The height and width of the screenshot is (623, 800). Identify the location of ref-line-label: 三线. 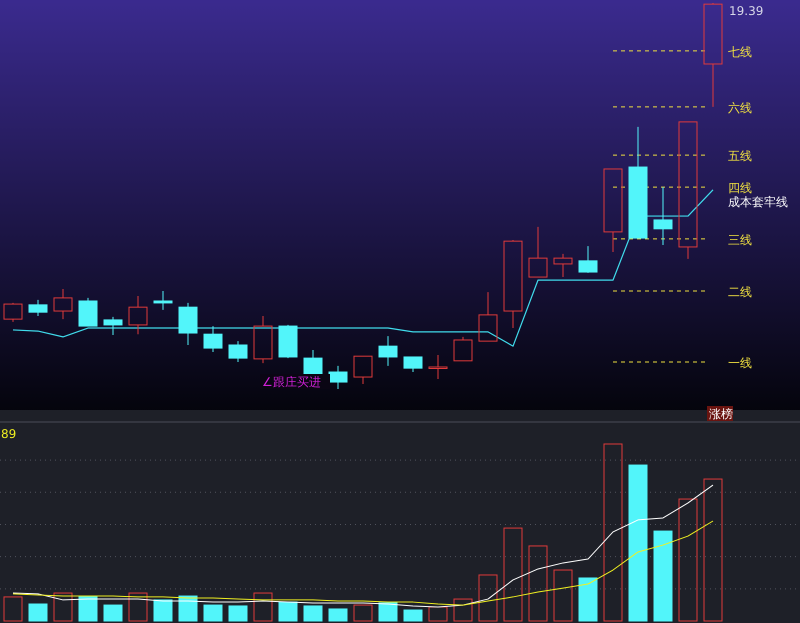
(740, 239).